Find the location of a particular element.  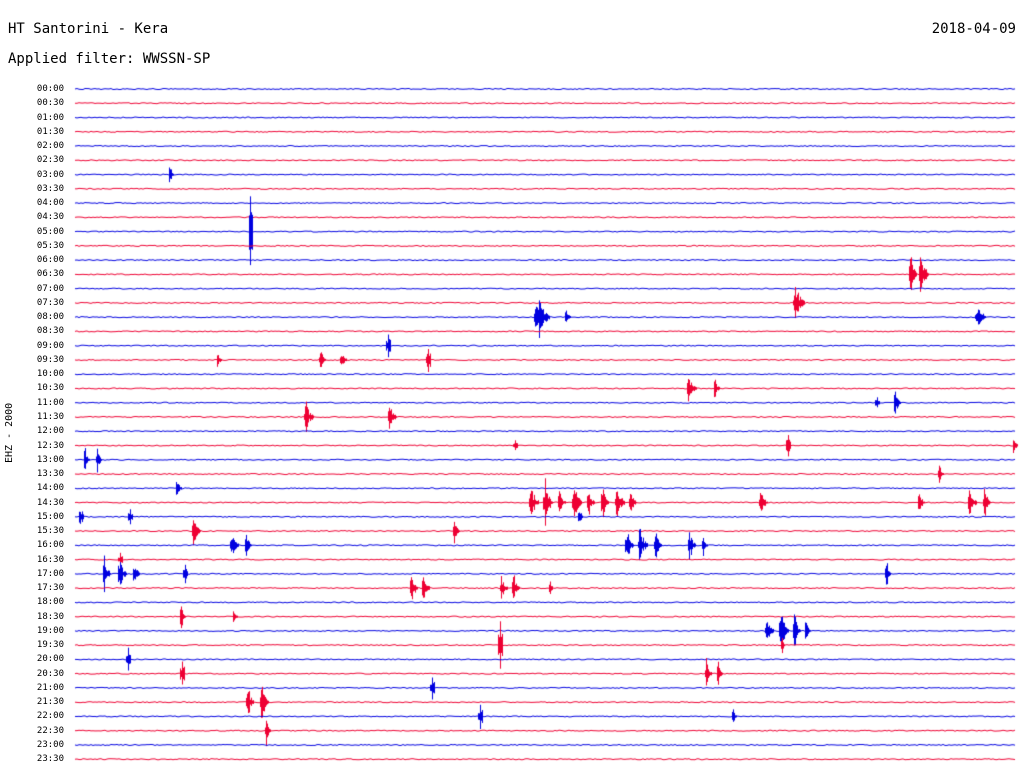

time-label: 12:00 is located at coordinates (50, 431).